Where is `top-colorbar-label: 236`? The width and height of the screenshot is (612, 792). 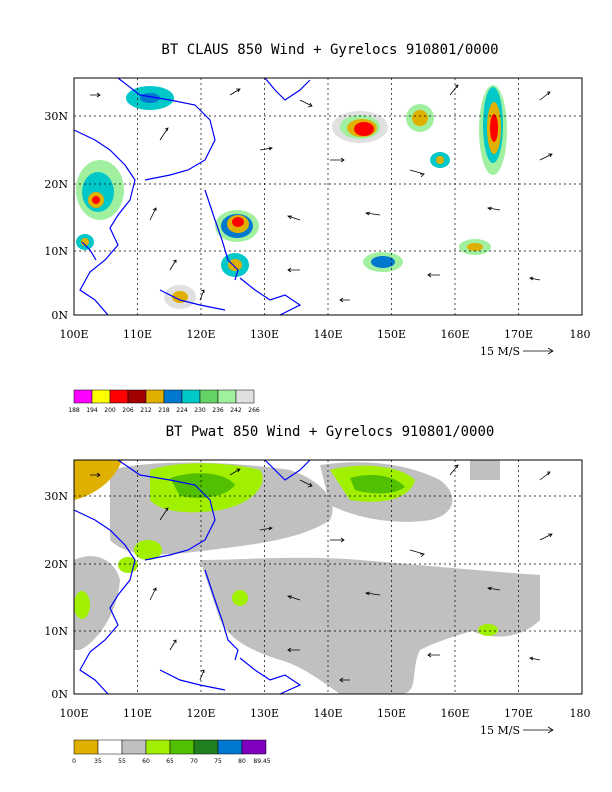
top-colorbar-label: 236 is located at coordinates (218, 410).